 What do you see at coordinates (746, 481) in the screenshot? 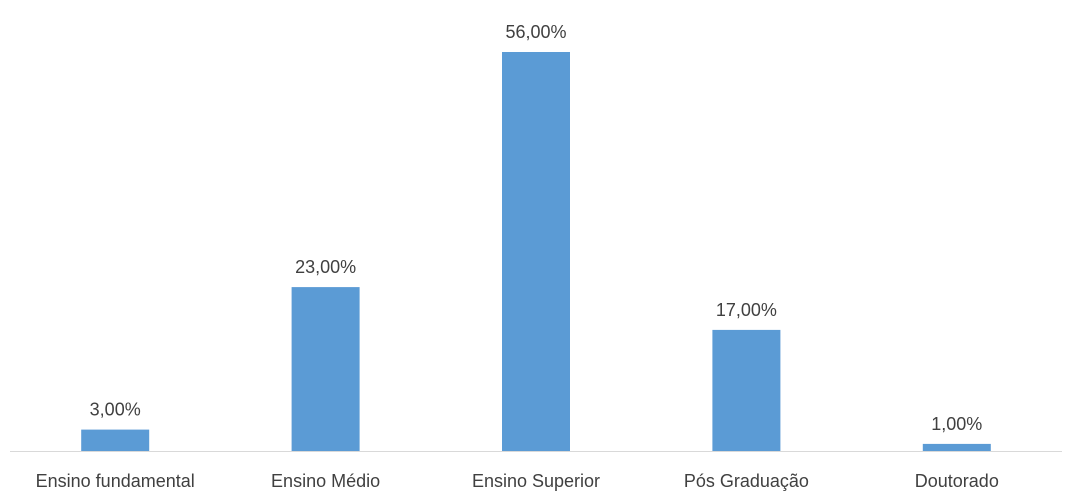
I see `category-label-4: Pós Graduação` at bounding box center [746, 481].